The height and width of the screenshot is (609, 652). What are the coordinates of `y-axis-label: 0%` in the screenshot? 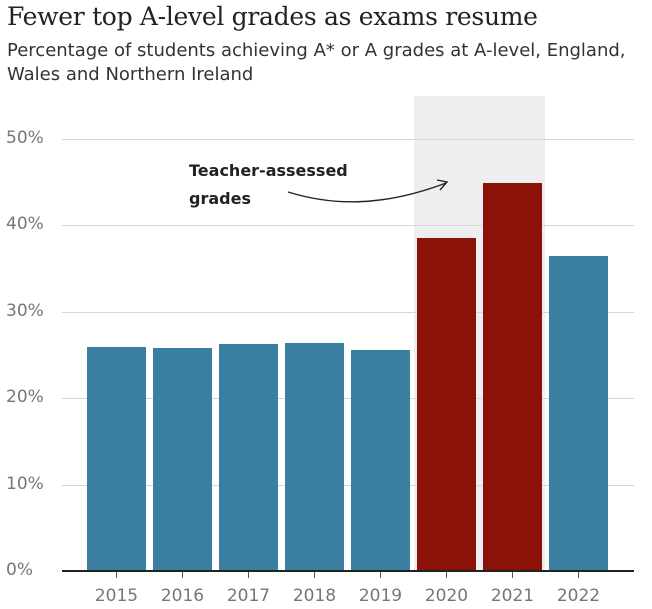 It's located at (19, 570).